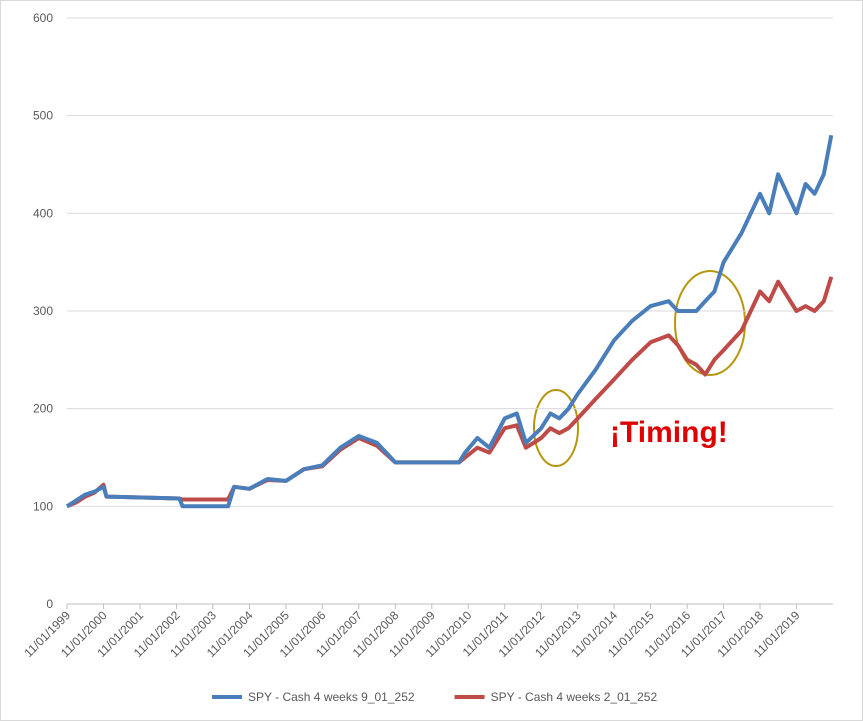 The width and height of the screenshot is (863, 721). Describe the element at coordinates (43, 18) in the screenshot. I see `y-tick-label: 600` at that location.